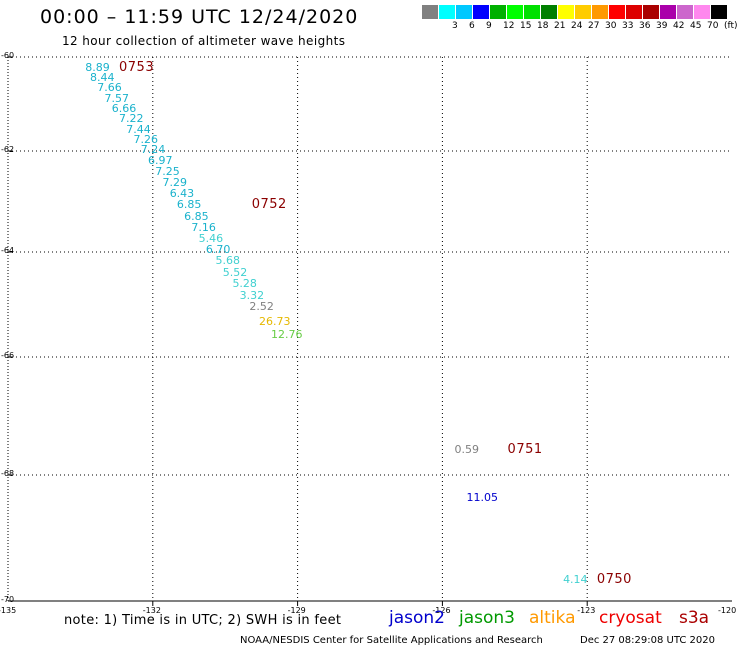 The height and width of the screenshot is (650, 740). Describe the element at coordinates (211, 238) in the screenshot. I see `swh-value: 5.46` at that location.